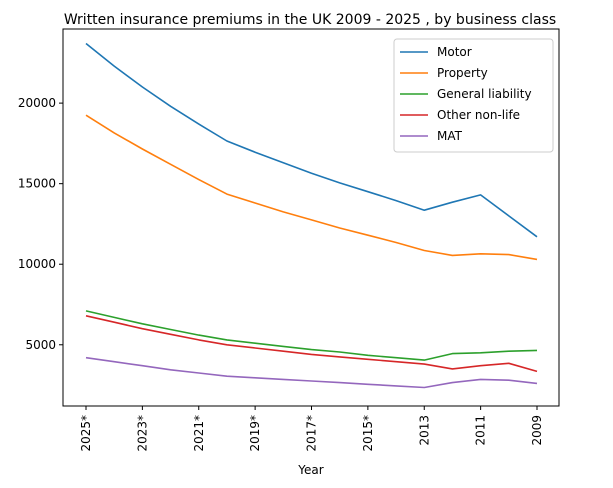  What do you see at coordinates (312, 433) in the screenshot?
I see `x-tick-label: 2017*` at bounding box center [312, 433].